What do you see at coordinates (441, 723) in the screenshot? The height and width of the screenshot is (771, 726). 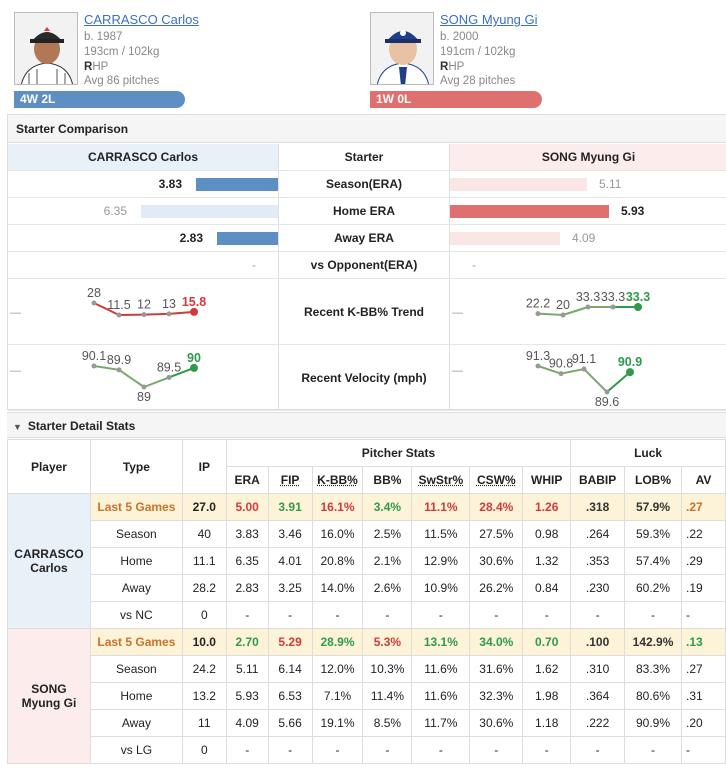 I see `stat-cell: 11.7%` at bounding box center [441, 723].